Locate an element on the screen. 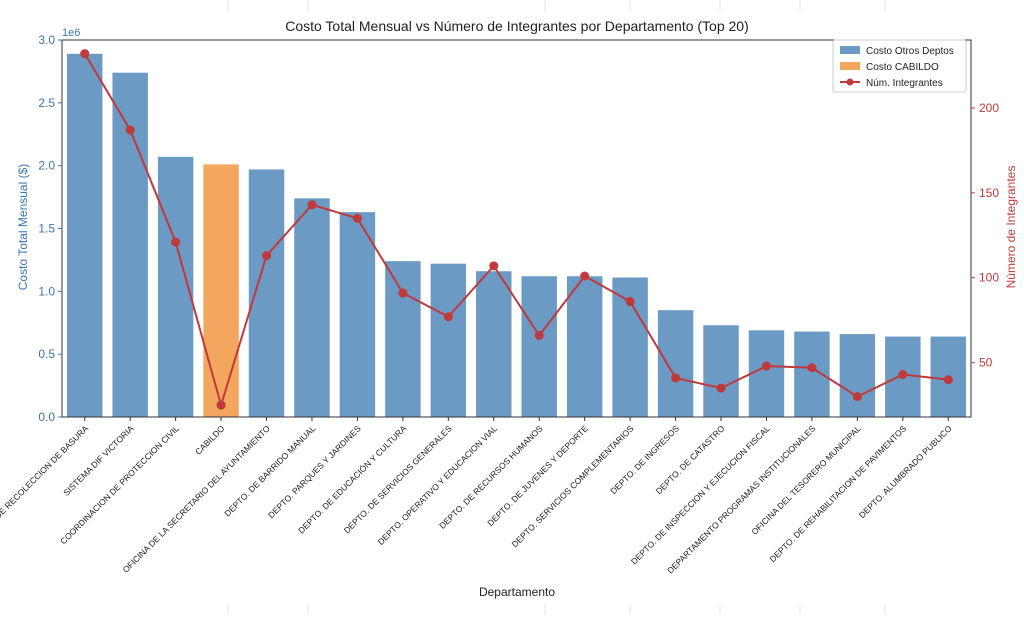 The height and width of the screenshot is (619, 1024). legend-label-integrantes: Núm. Integrantes is located at coordinates (904, 83).